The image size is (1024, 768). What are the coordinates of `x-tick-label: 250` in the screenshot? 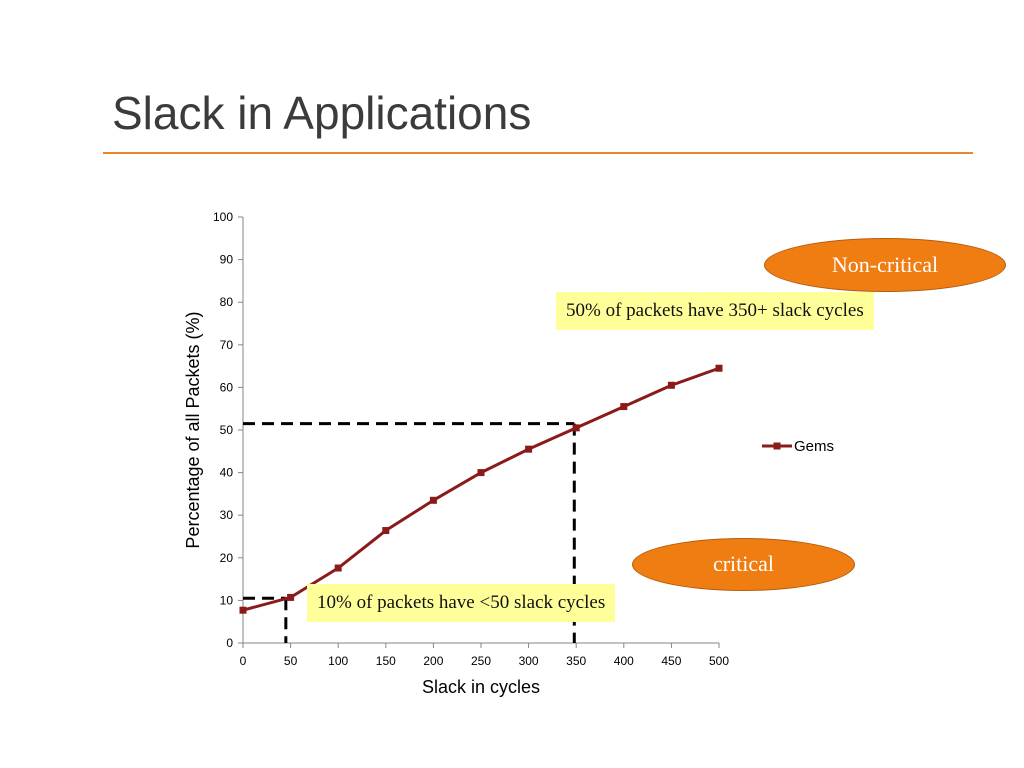 It's located at (481, 661).